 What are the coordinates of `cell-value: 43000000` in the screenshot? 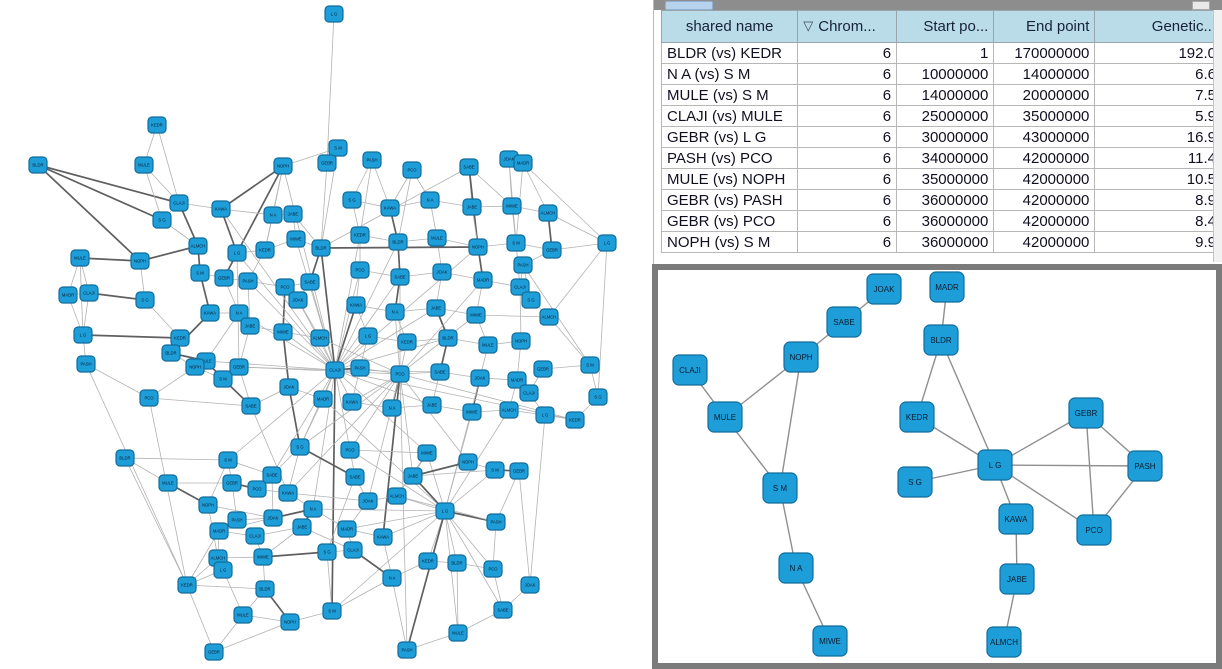 It's located at (1044, 137).